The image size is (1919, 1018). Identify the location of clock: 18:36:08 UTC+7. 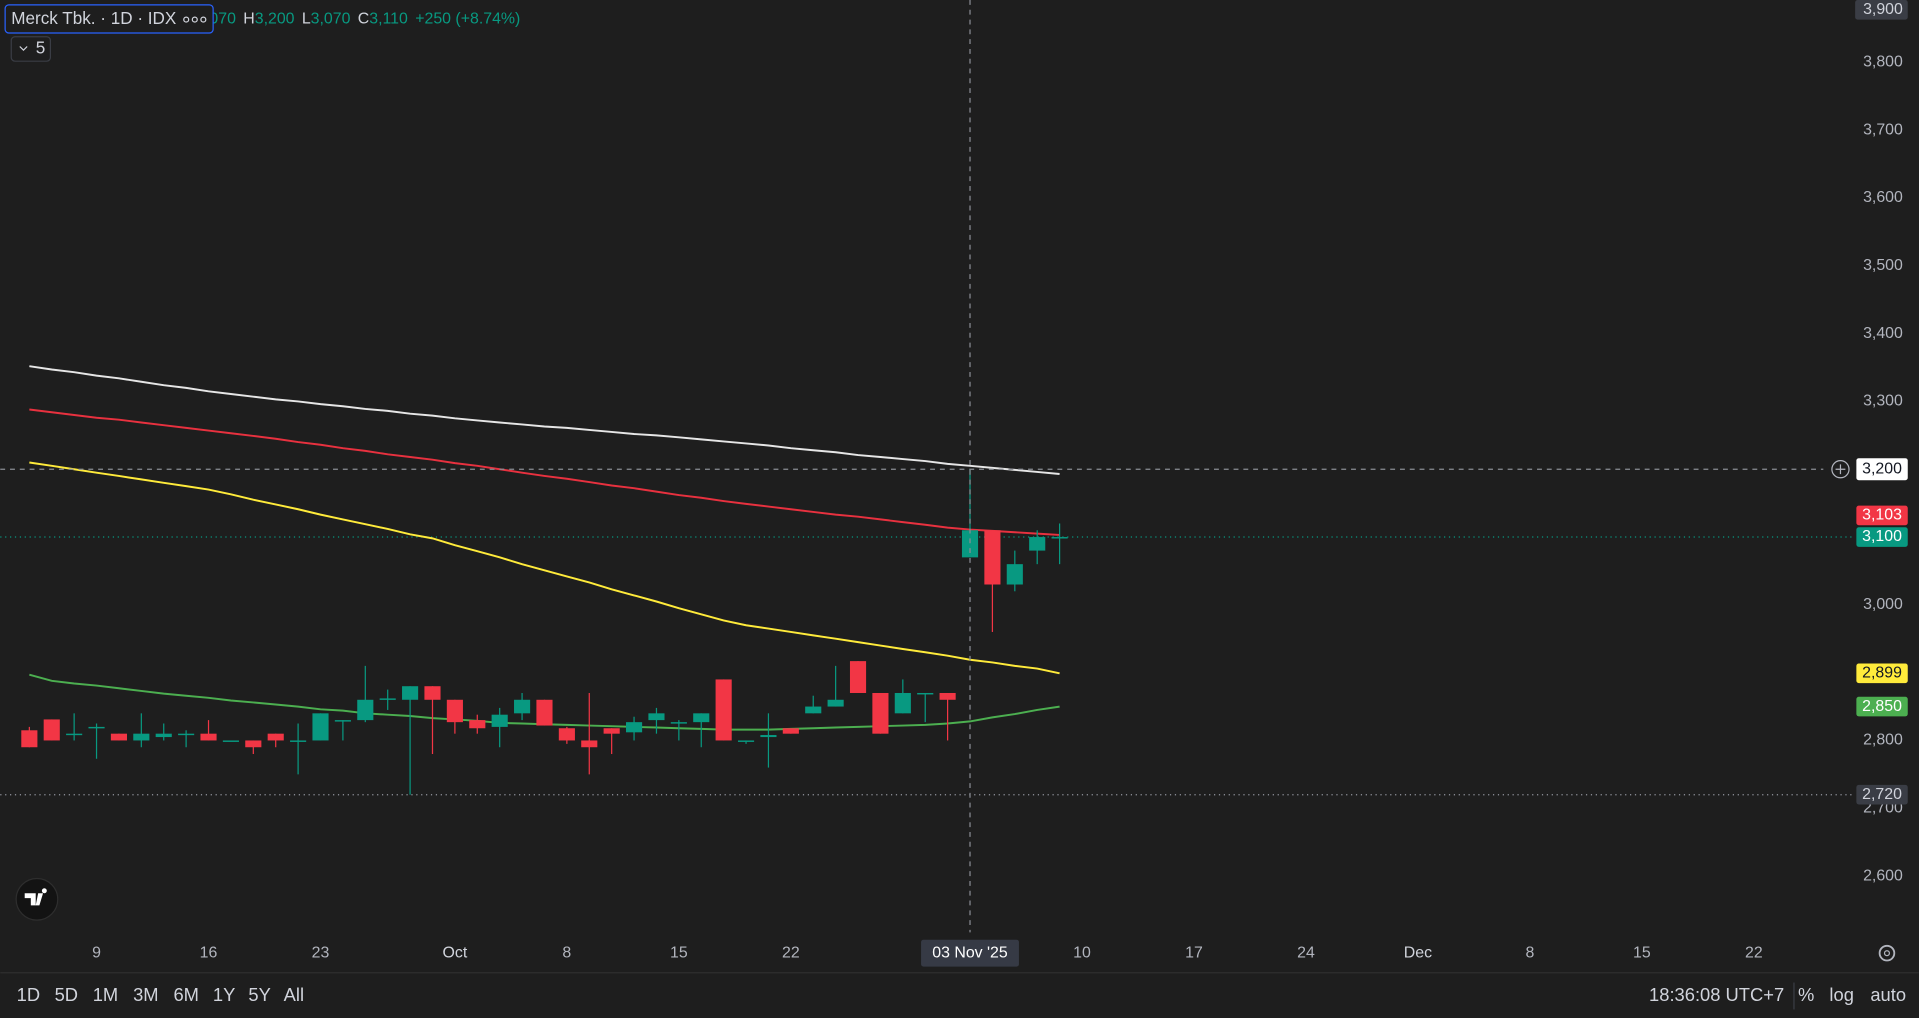
(1716, 994).